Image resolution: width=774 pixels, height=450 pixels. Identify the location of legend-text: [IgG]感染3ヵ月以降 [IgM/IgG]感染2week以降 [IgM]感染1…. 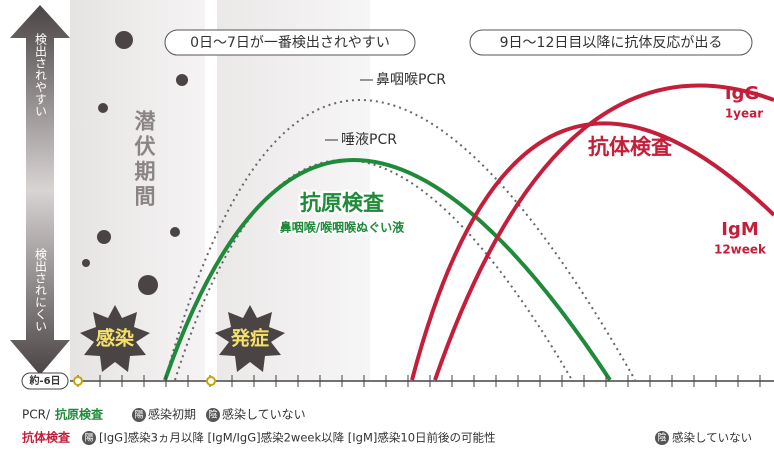
(297, 438).